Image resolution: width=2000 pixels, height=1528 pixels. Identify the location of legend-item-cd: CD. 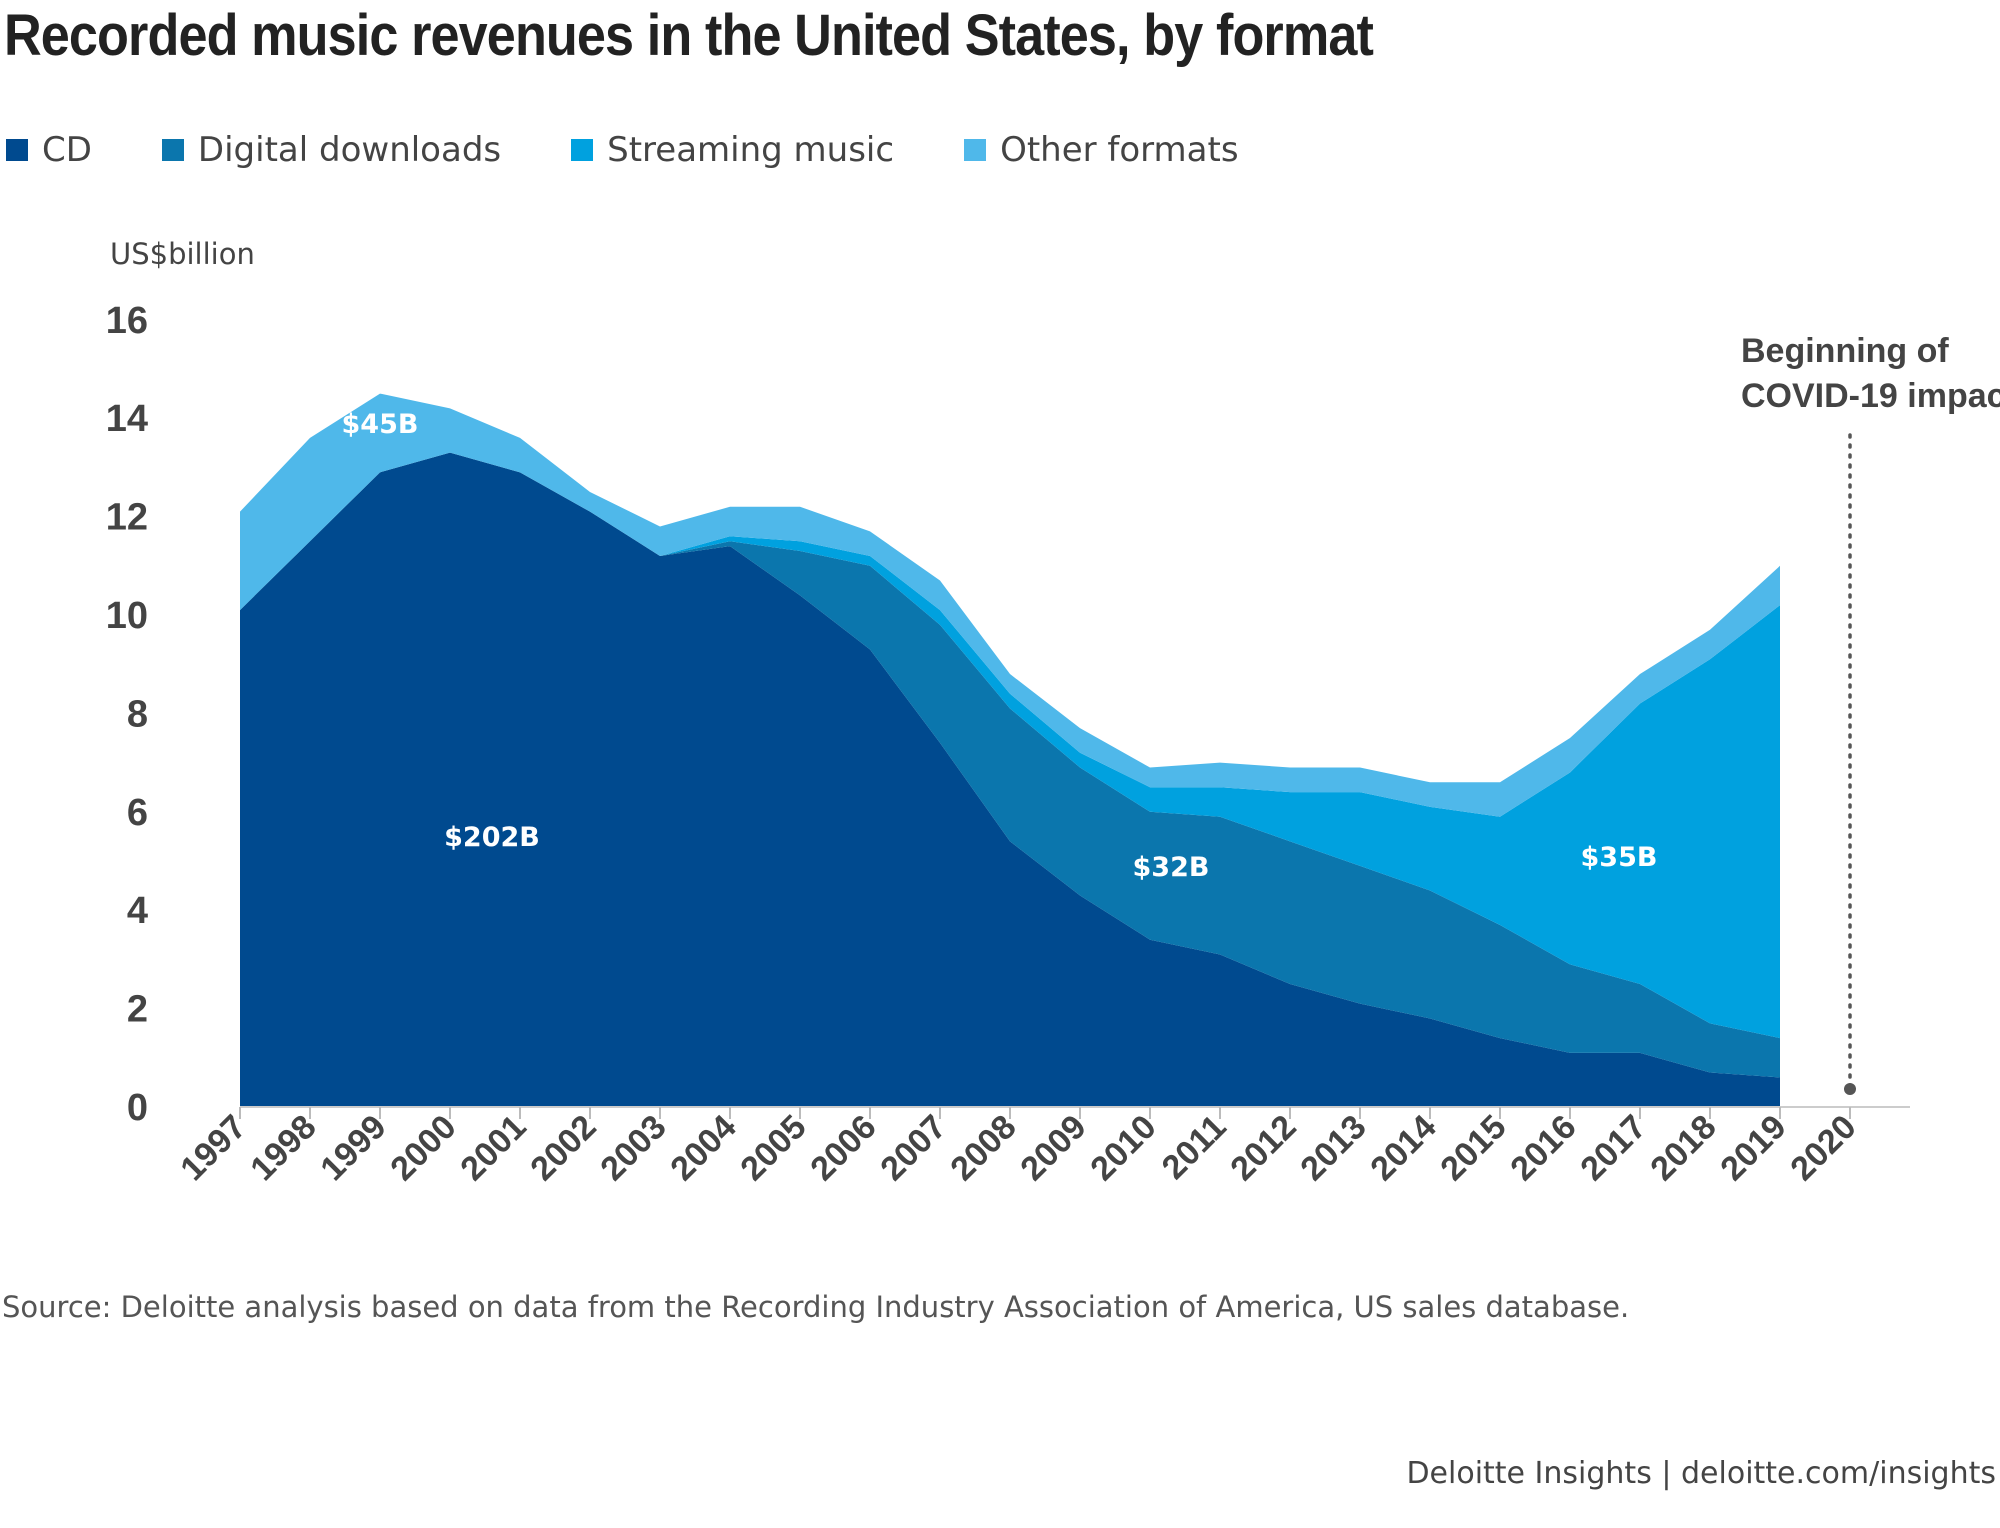
(49, 150).